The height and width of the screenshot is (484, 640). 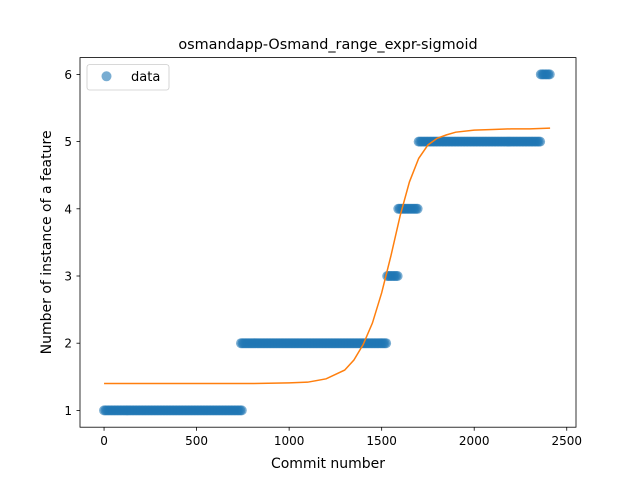 I want to click on x-tick-label: 2500, so click(x=566, y=441).